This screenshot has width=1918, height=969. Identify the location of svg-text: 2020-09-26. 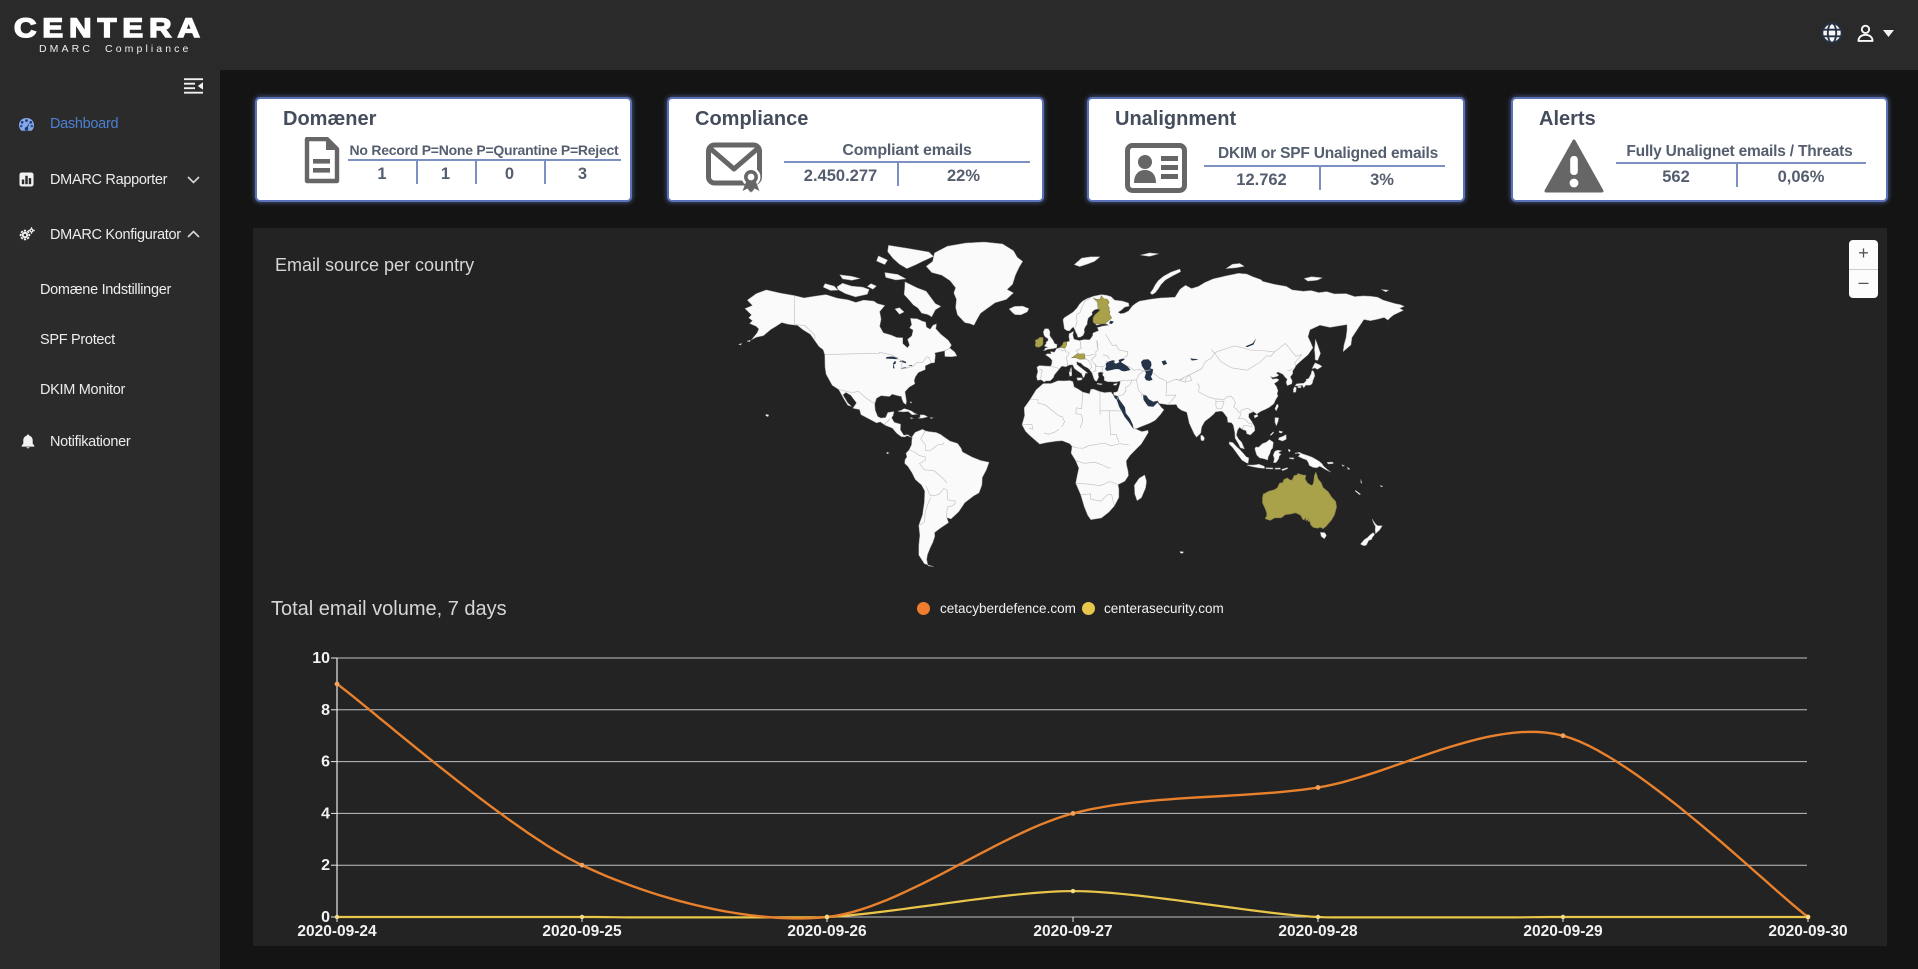
(827, 931).